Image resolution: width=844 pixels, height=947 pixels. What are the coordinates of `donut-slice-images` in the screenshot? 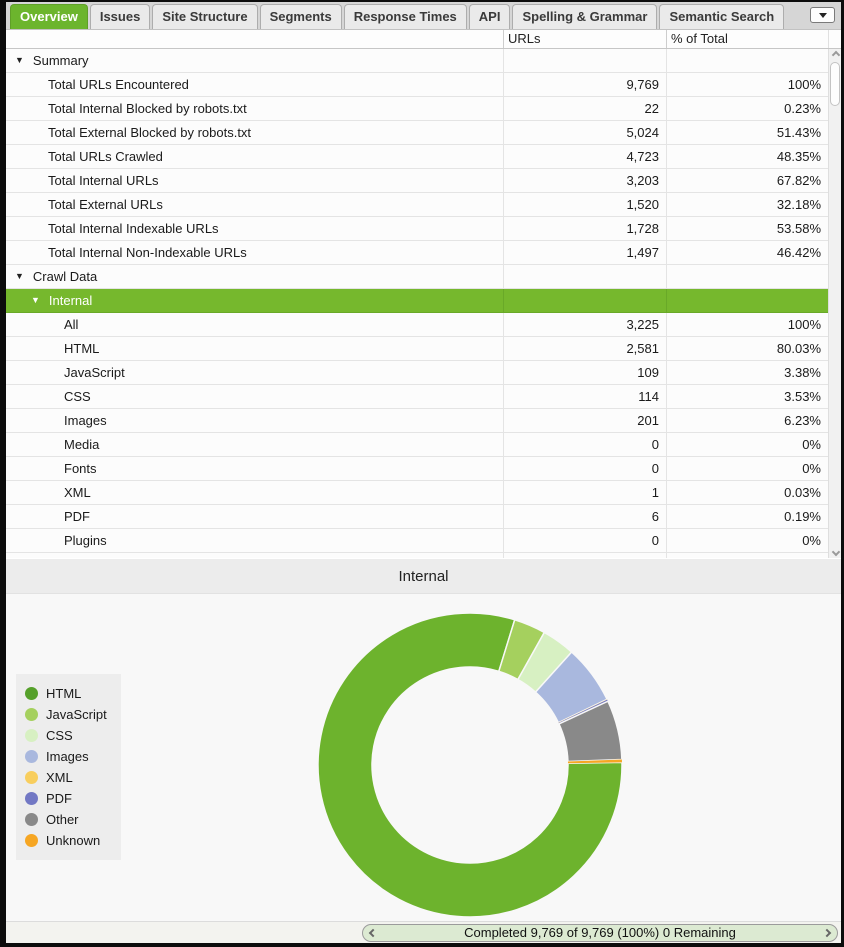 It's located at (571, 687).